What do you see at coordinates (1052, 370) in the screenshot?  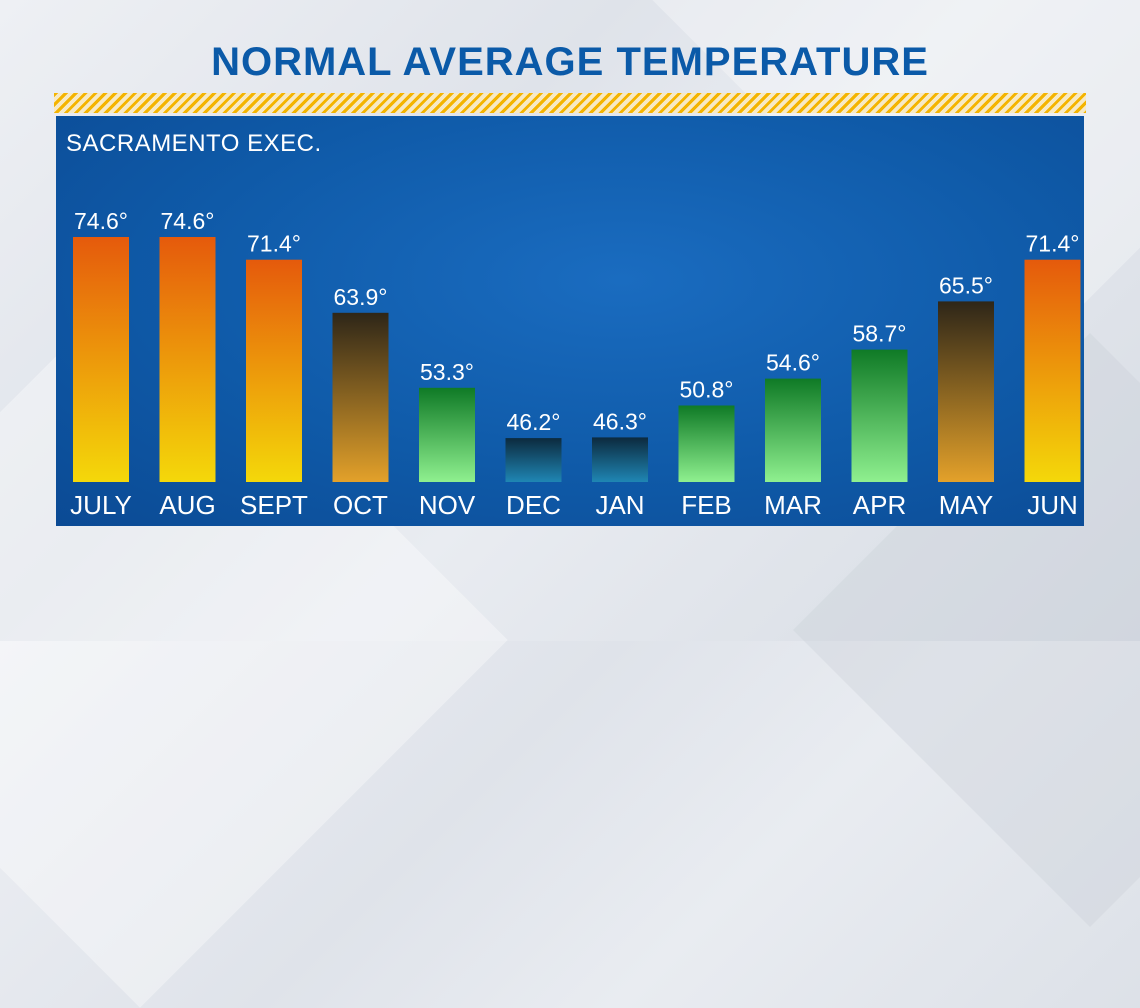 I see `bar-jun` at bounding box center [1052, 370].